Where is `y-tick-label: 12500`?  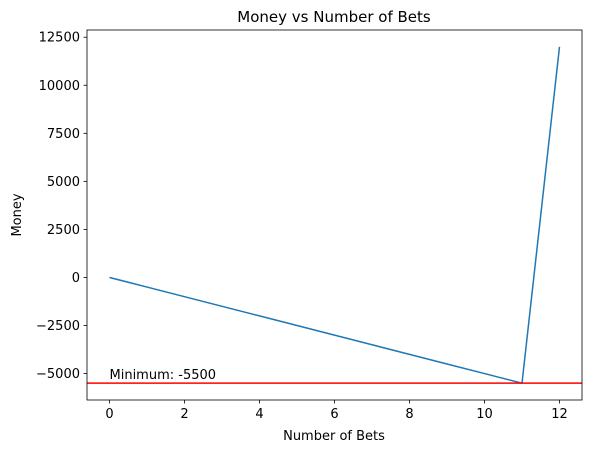 y-tick-label: 12500 is located at coordinates (59, 38).